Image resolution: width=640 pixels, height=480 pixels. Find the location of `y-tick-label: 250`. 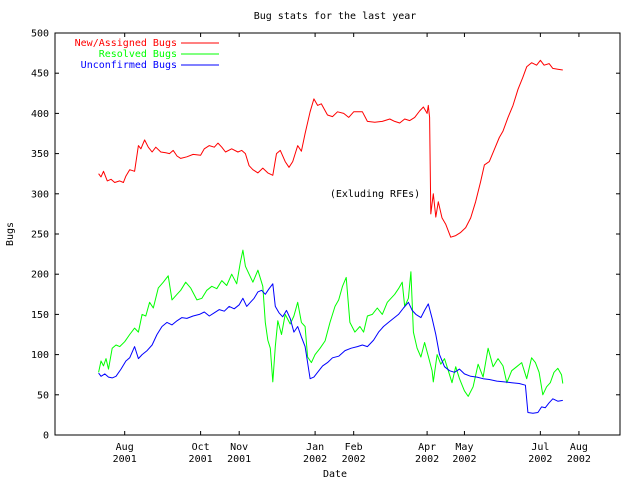

y-tick-label: 250 is located at coordinates (40, 235).